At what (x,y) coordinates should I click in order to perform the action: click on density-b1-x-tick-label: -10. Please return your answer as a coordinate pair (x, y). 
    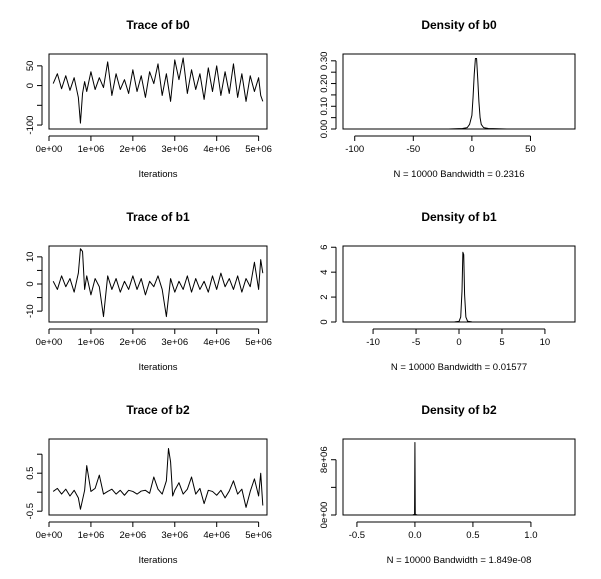
    Looking at the image, I should click on (373, 342).